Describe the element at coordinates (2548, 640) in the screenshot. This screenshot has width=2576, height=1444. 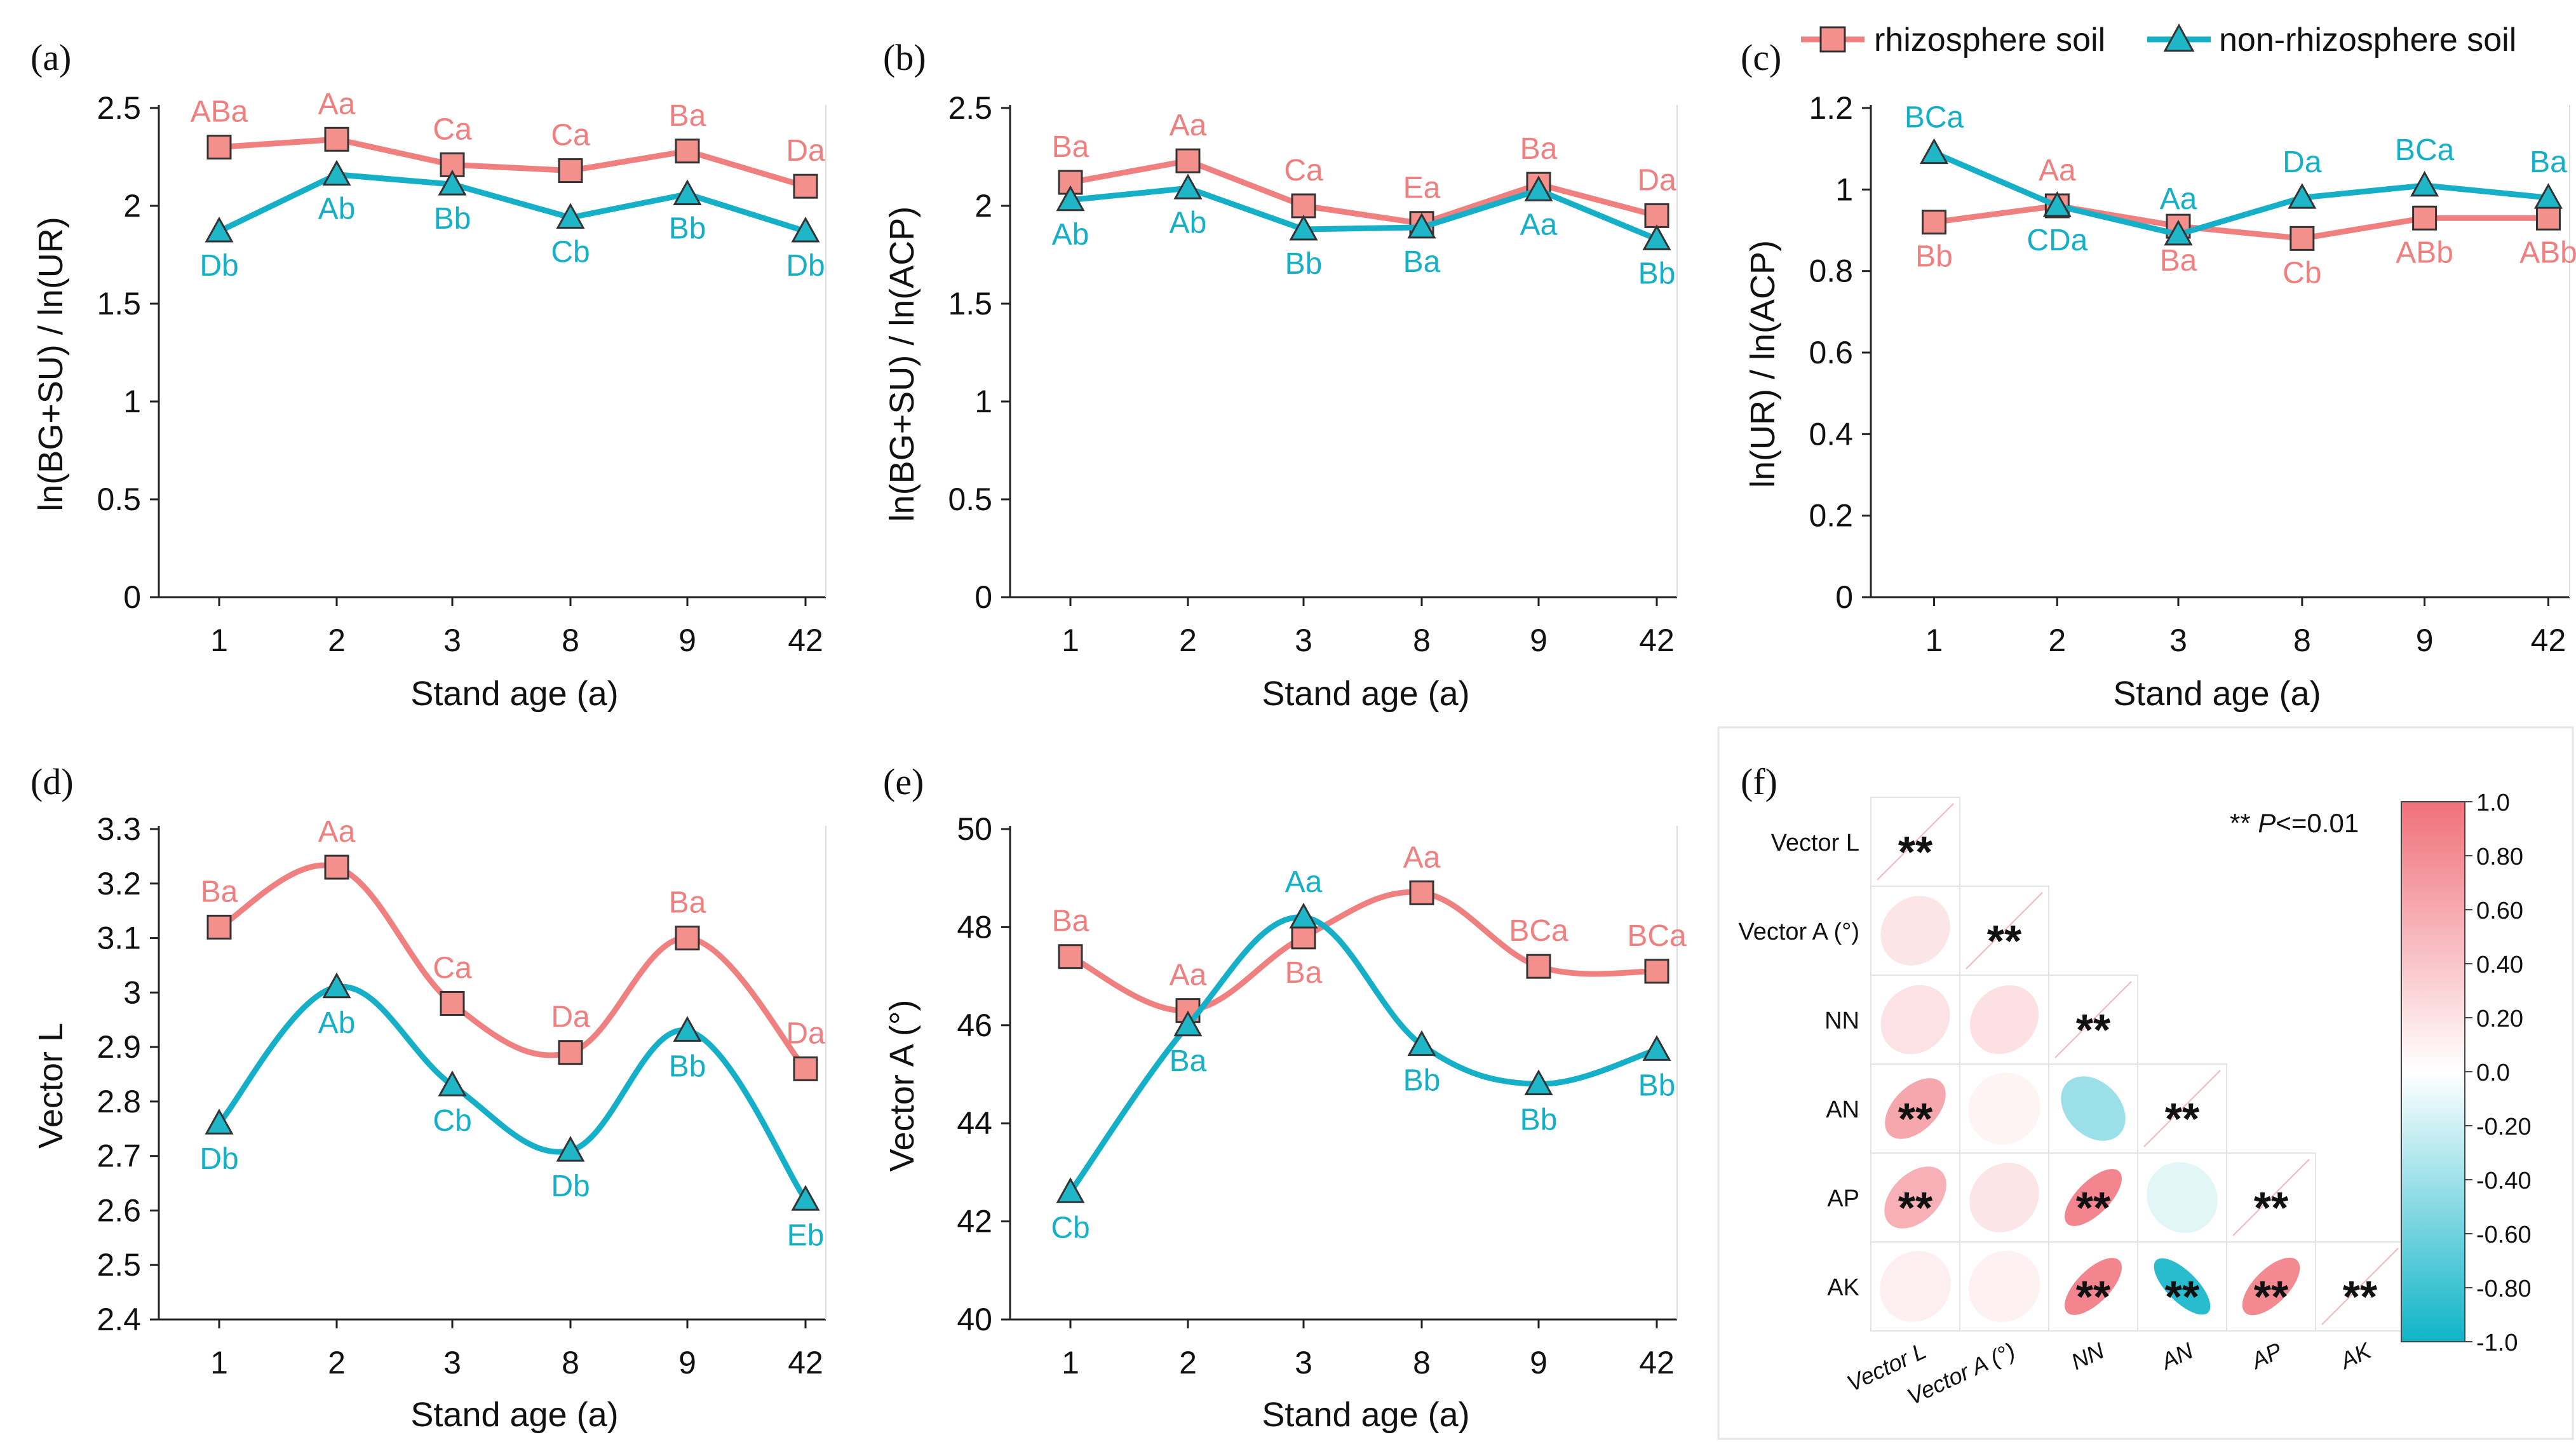
I see `x-tick-label: 42` at that location.